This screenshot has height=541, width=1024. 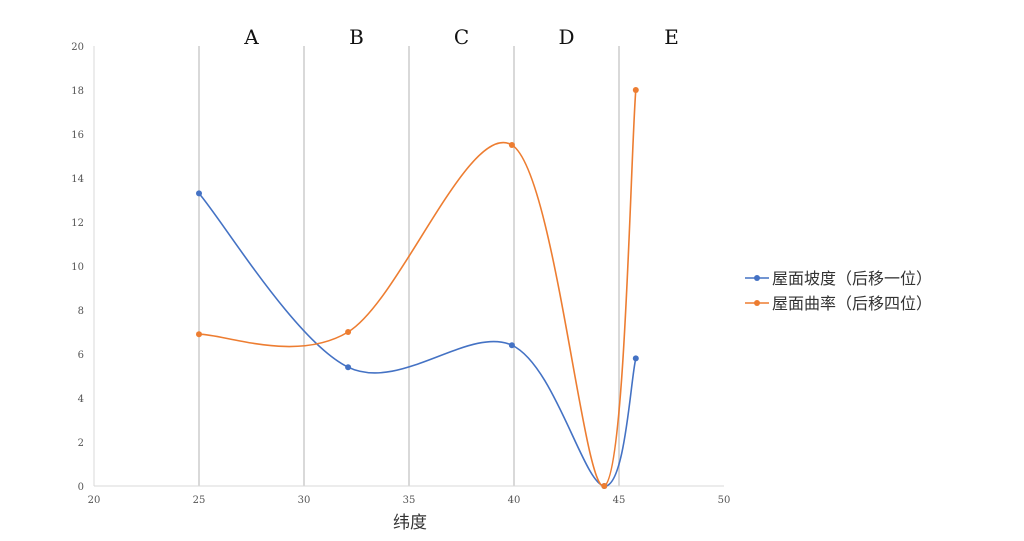 I want to click on legend-label: 屋面曲率（后移四位）, so click(x=852, y=303).